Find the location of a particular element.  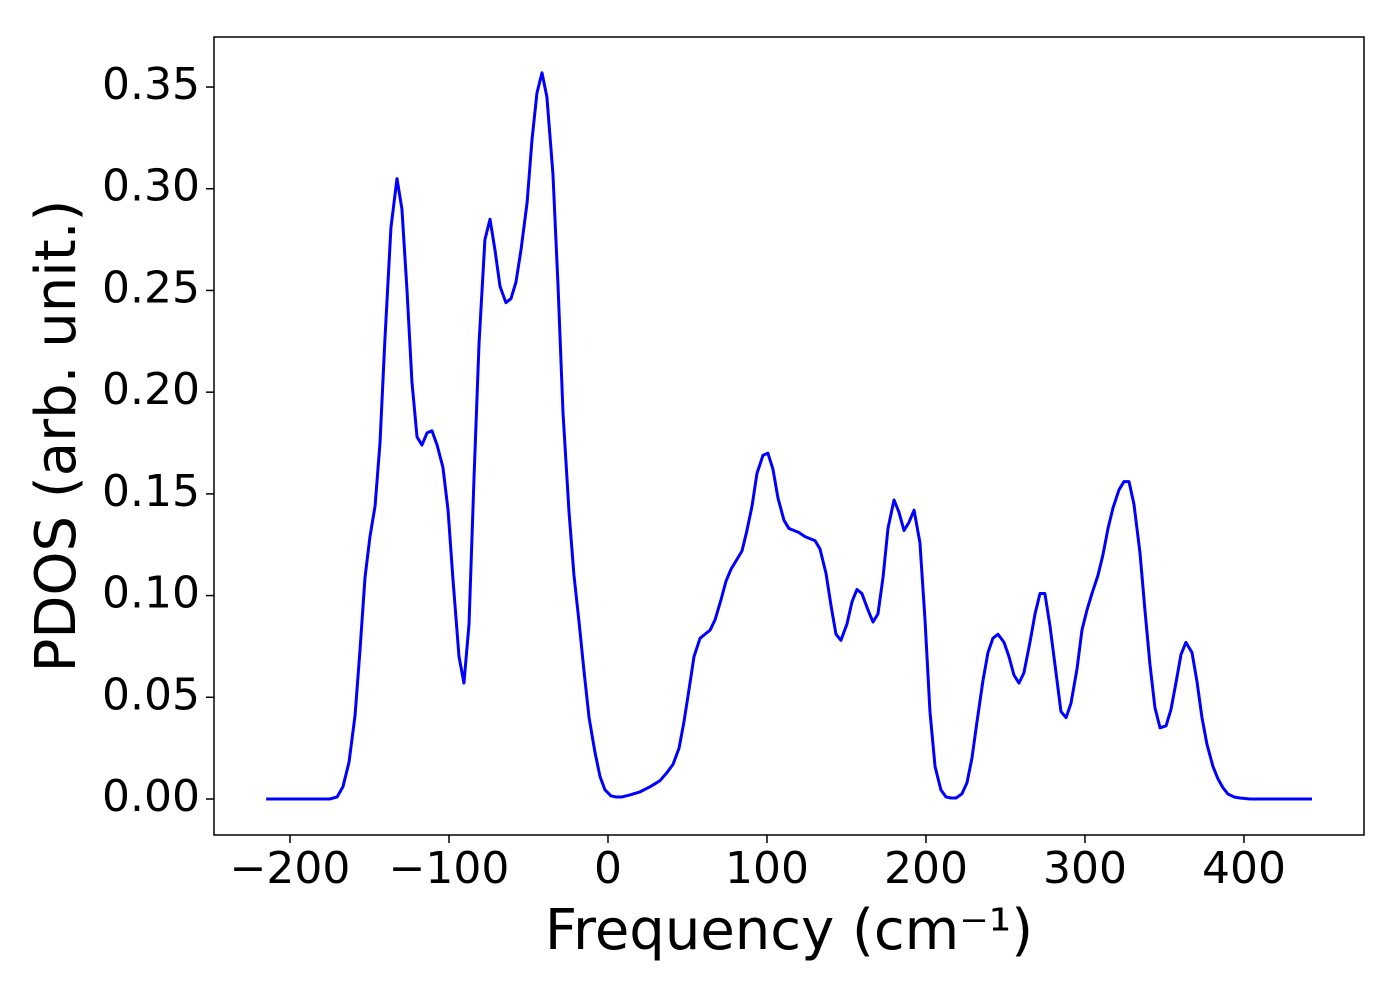

y-tick-label: 0.30 is located at coordinates (151, 186).